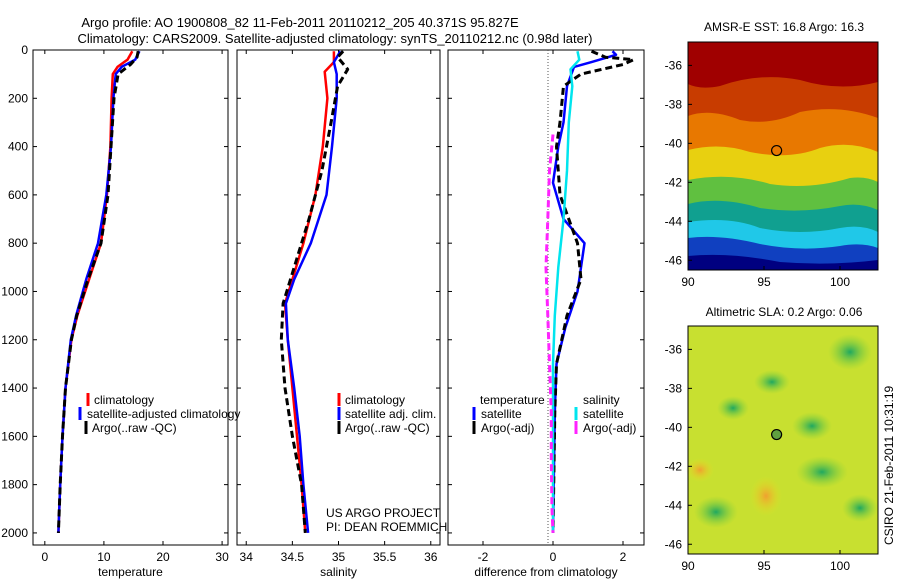  I want to click on series-line-satellite-adj-clim, so click(313, 292).